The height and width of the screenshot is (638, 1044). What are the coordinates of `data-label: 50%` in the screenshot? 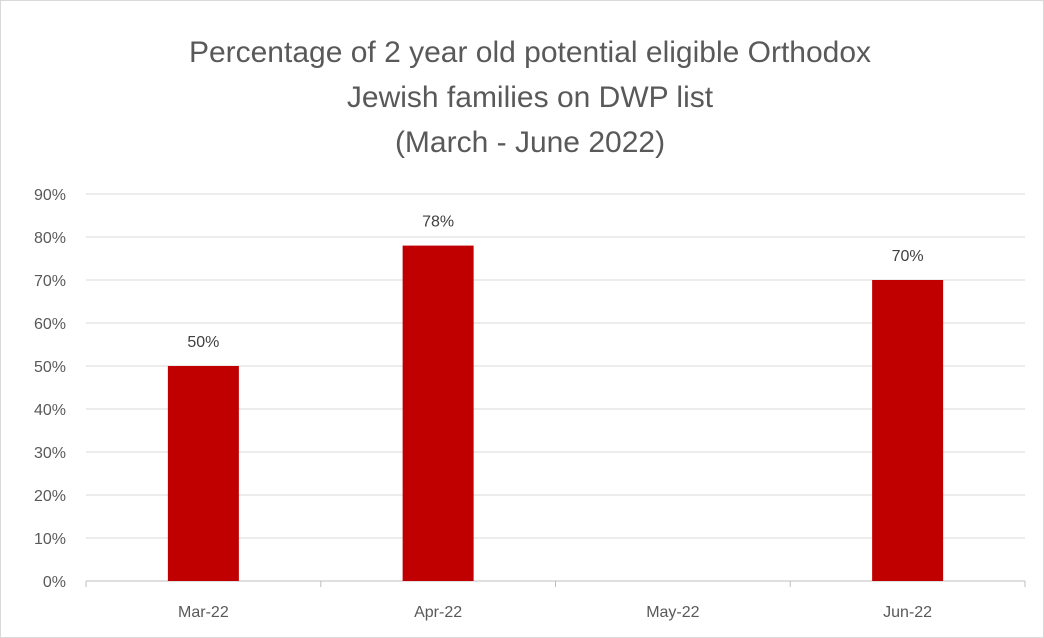 It's located at (203, 342).